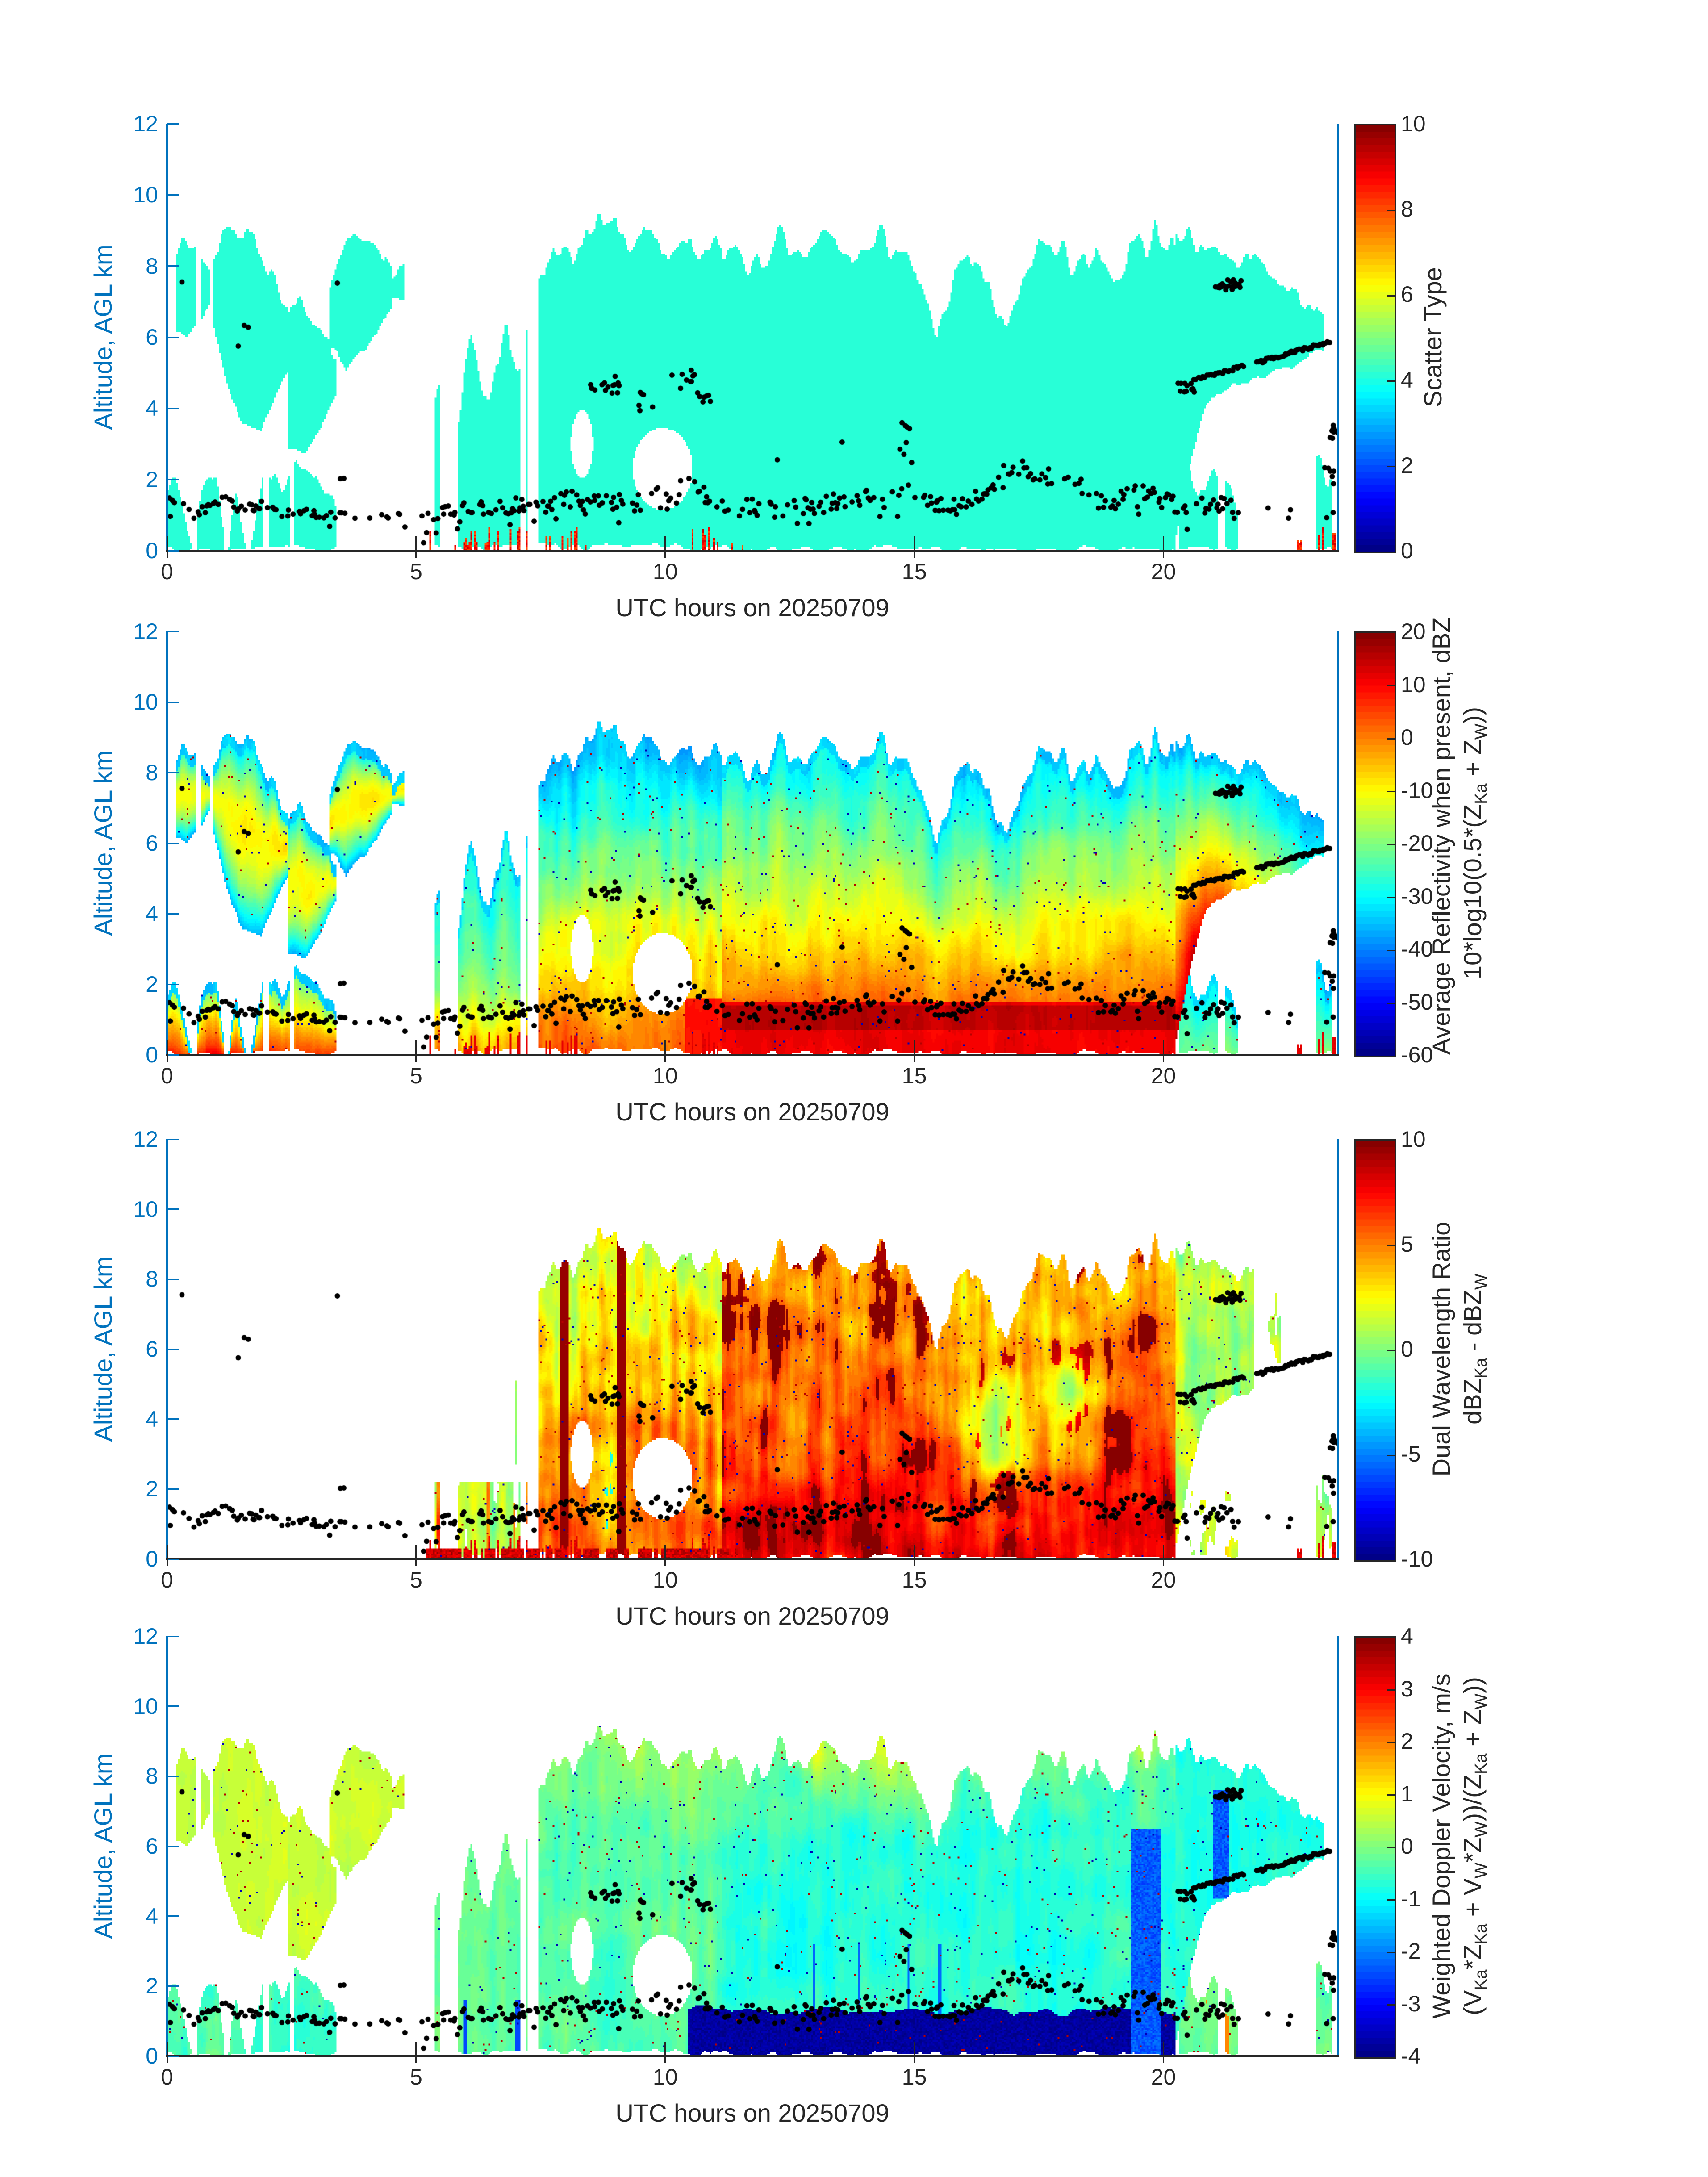 The height and width of the screenshot is (2177, 1708). What do you see at coordinates (1417, 843) in the screenshot?
I see `colorbar-tick-label: -20` at bounding box center [1417, 843].